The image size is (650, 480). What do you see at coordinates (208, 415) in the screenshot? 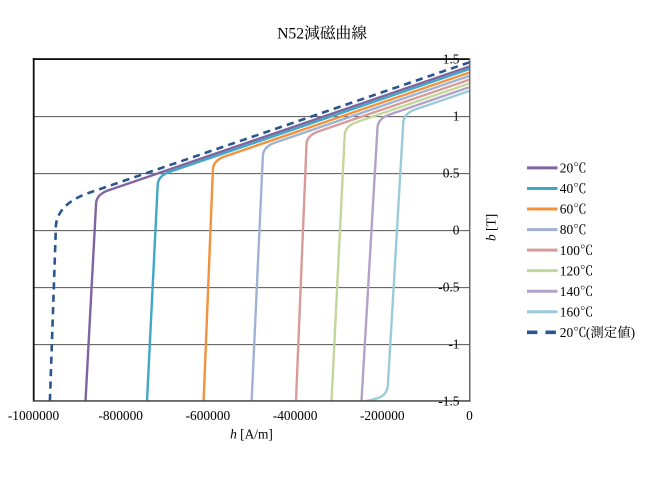
I see `svg-text: -600000` at bounding box center [208, 415].